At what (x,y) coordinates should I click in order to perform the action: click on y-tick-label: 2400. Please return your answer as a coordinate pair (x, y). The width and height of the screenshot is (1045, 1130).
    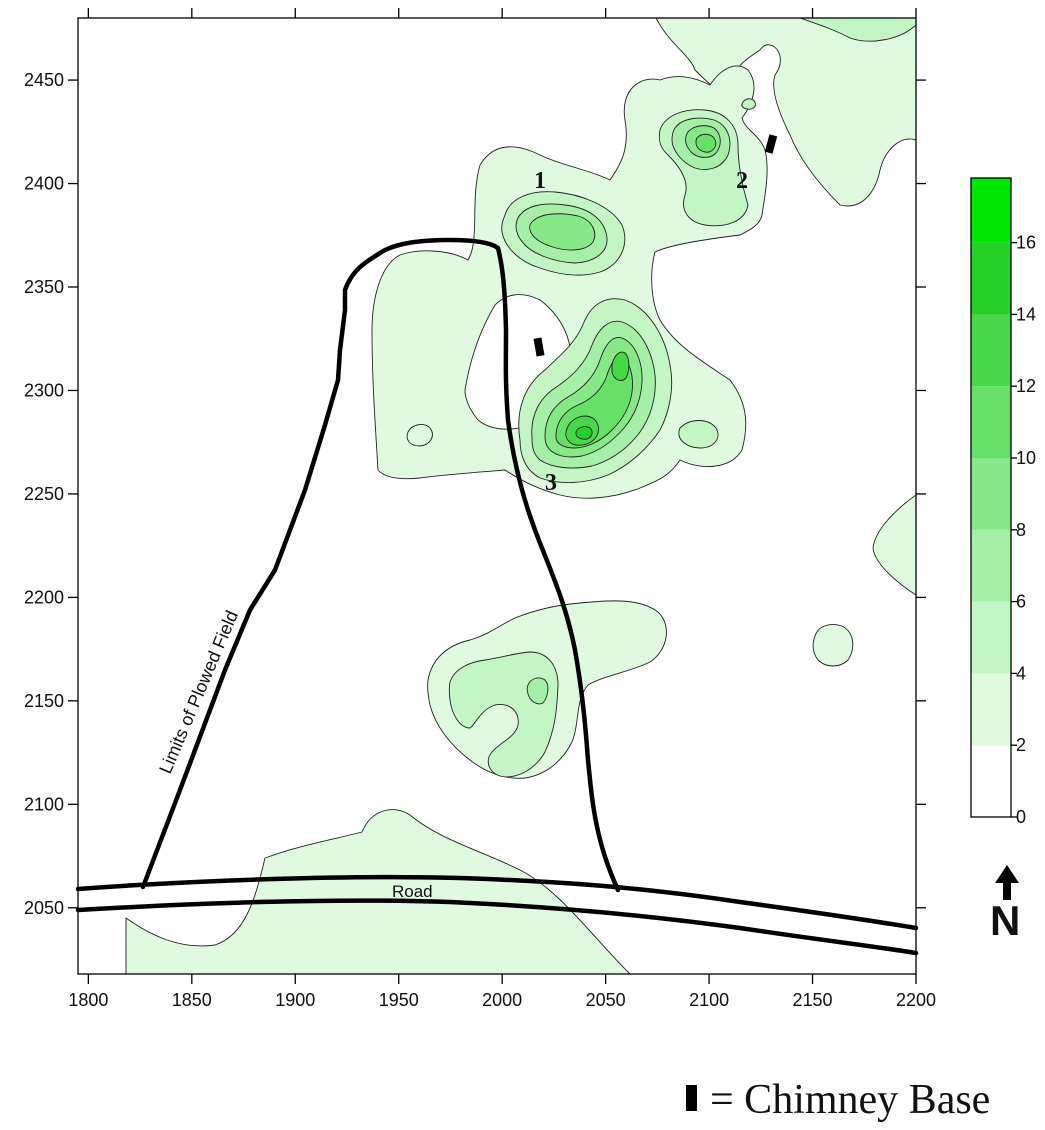
    Looking at the image, I should click on (44, 184).